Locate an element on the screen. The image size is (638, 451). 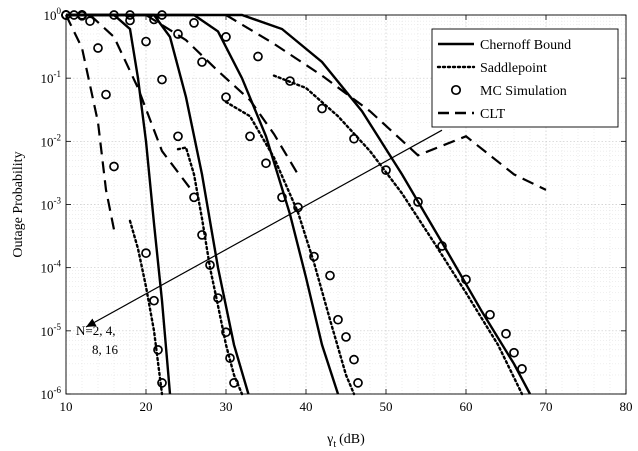
x-axis-label-symbol: γ is located at coordinates (329, 439).